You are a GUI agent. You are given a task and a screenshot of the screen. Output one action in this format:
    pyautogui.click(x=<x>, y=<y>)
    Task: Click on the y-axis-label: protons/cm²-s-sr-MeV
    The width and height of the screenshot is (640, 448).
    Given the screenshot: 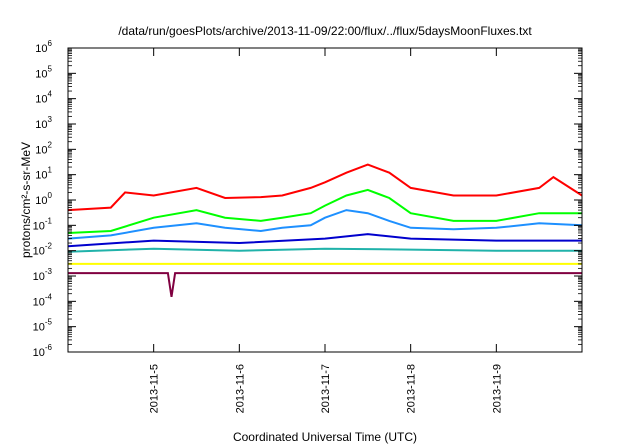 What is the action you would take?
    pyautogui.click(x=26, y=200)
    